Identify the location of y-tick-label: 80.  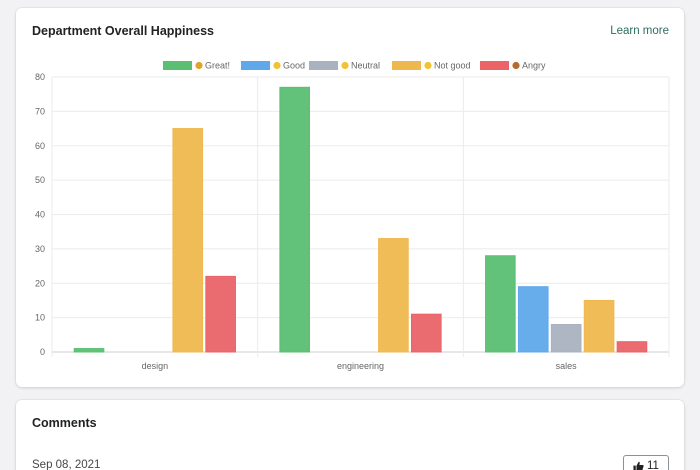
(40, 77).